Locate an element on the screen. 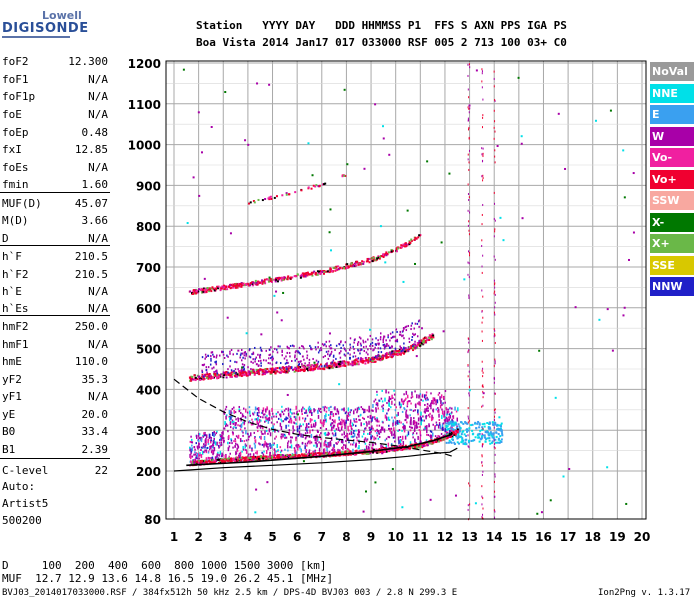 This screenshot has width=700, height=600. profile-dashed-curve is located at coordinates (313, 417).